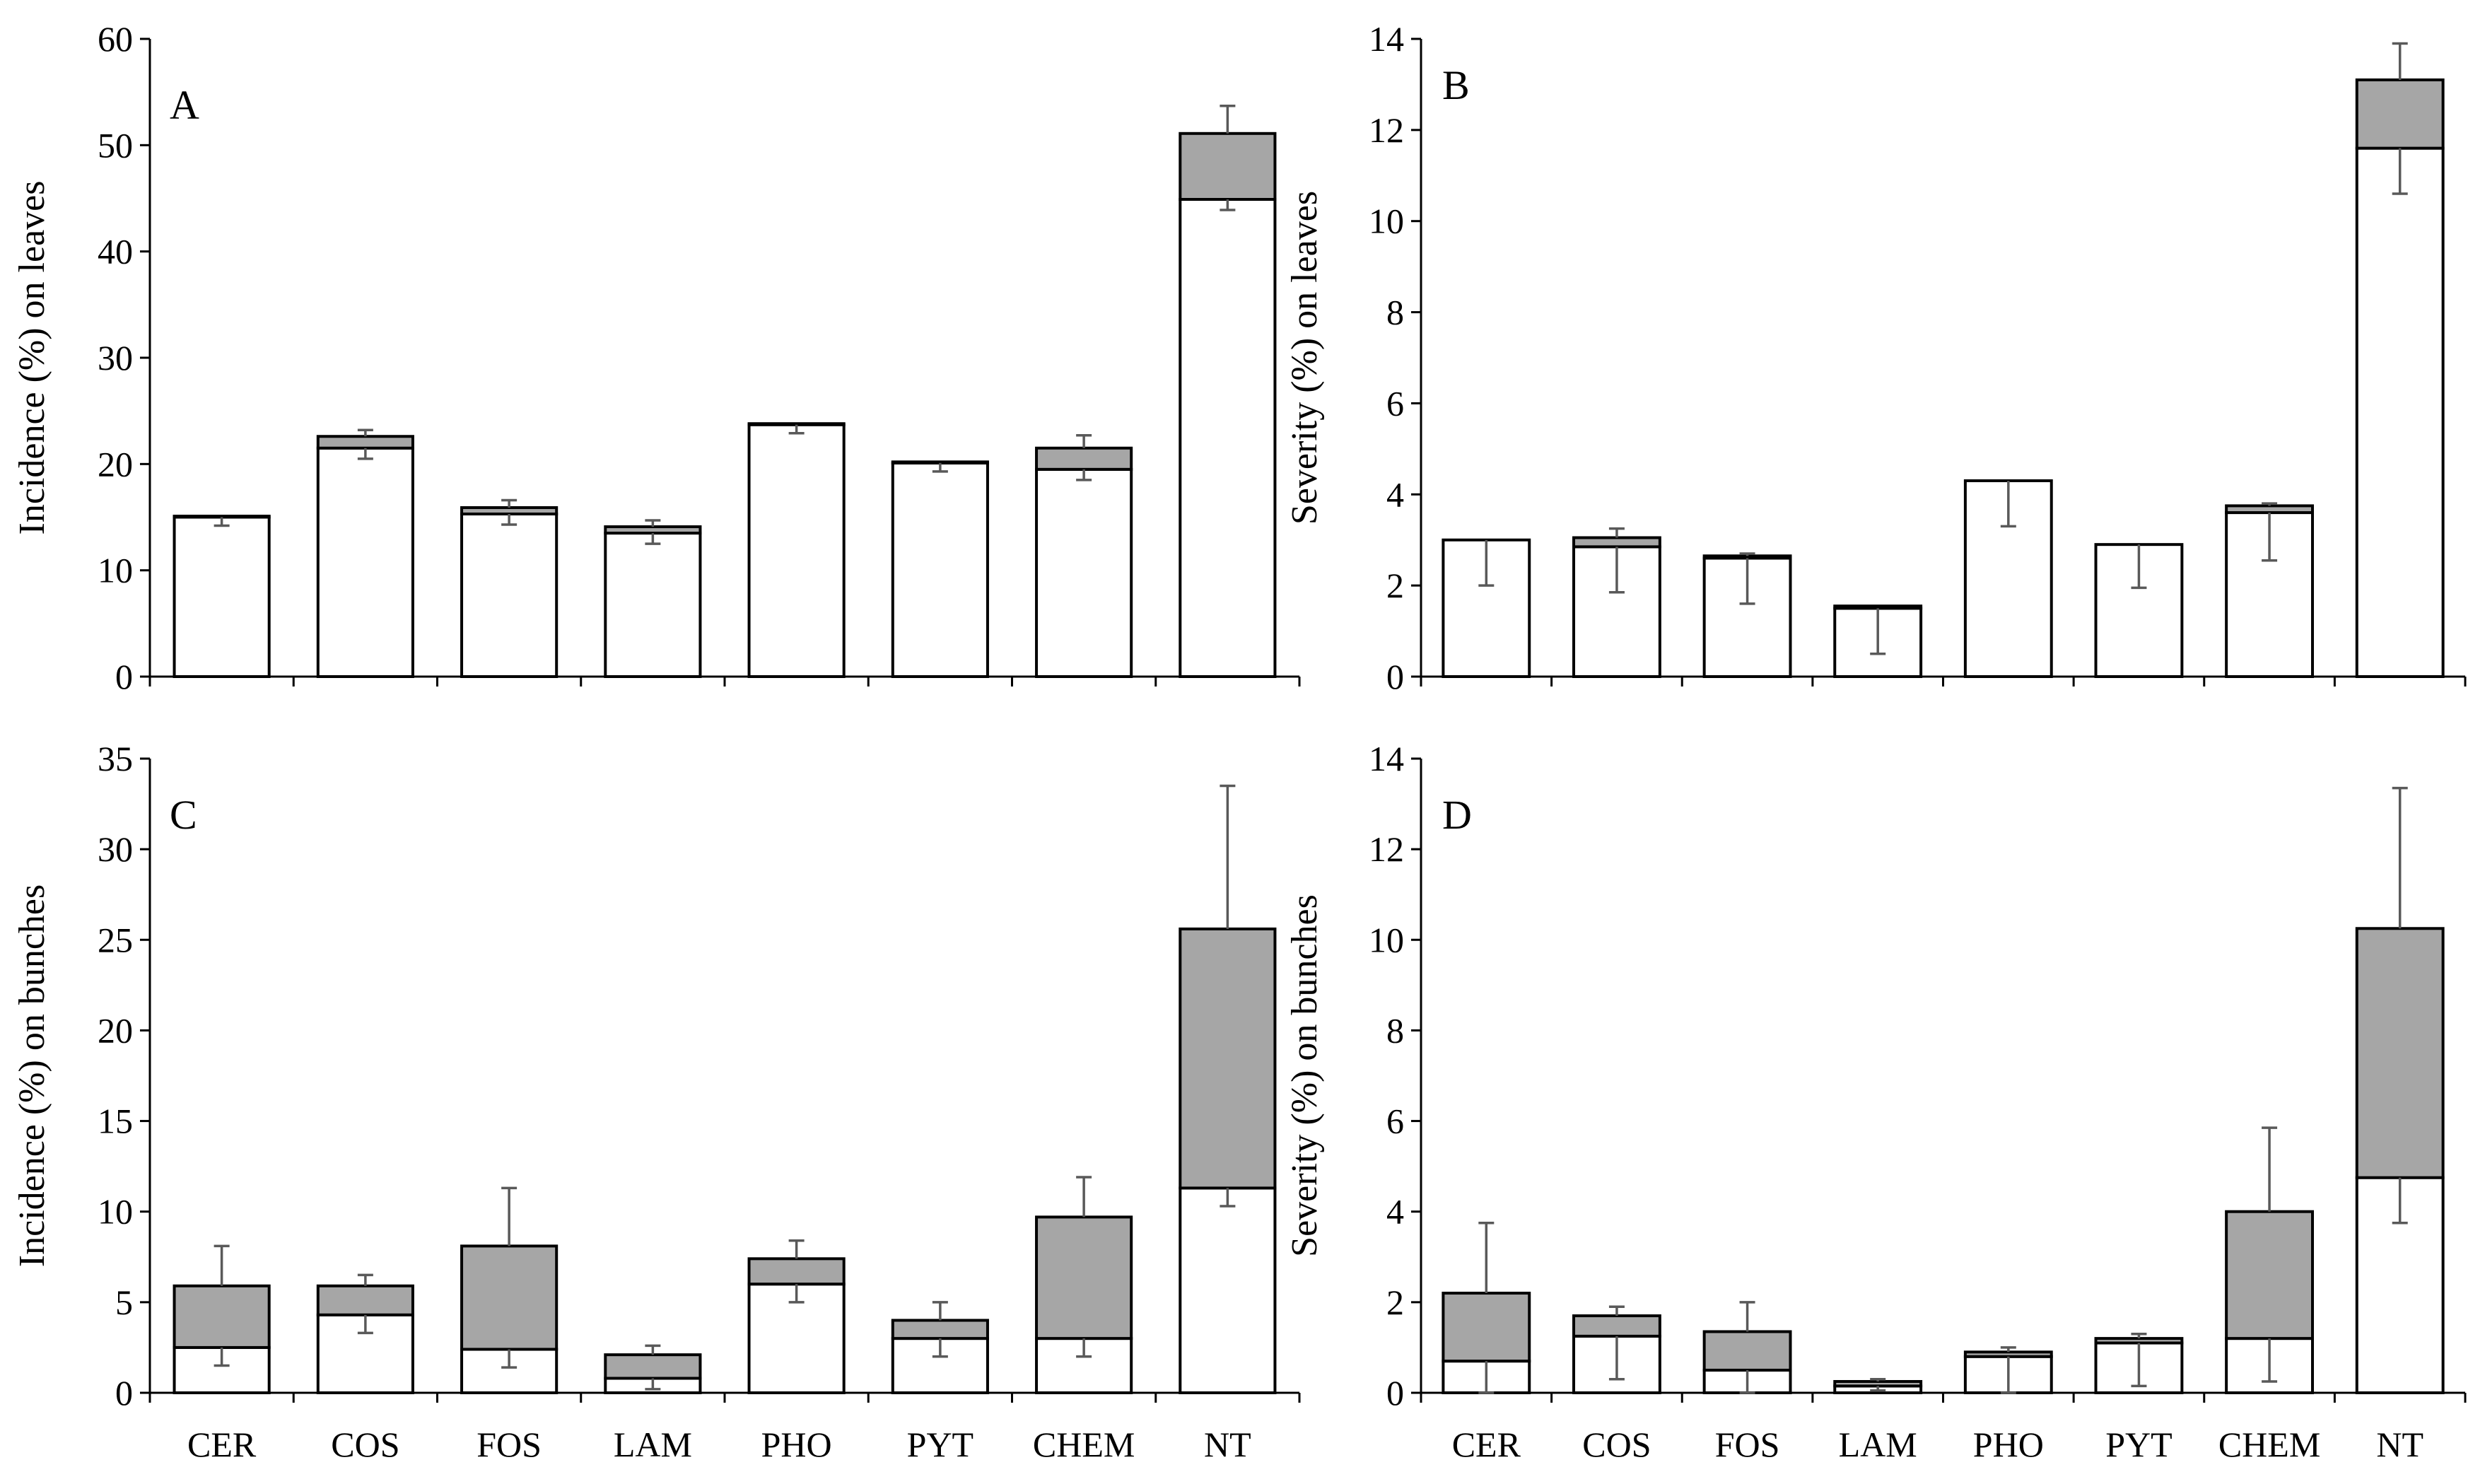 The width and height of the screenshot is (2485, 1484). Describe the element at coordinates (124, 1393) in the screenshot. I see `y-tick-label: 0` at that location.